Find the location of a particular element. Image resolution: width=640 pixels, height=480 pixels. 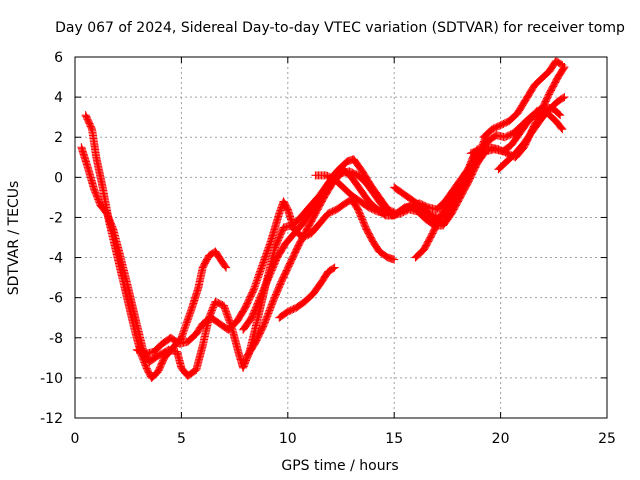

y-tick-label: -10 is located at coordinates (51, 379).